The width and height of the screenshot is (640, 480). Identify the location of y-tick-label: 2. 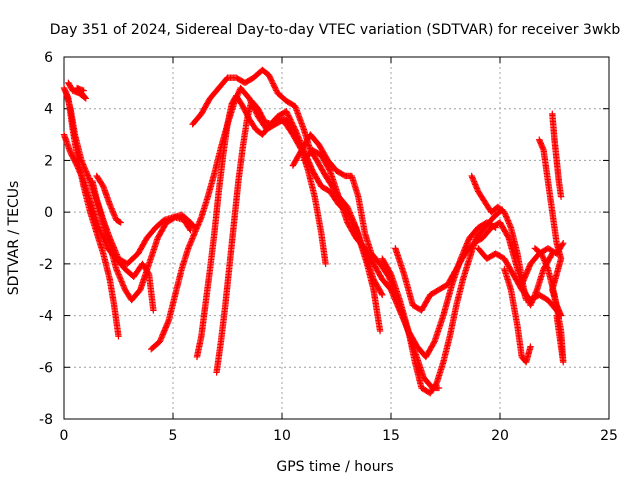
(48, 161).